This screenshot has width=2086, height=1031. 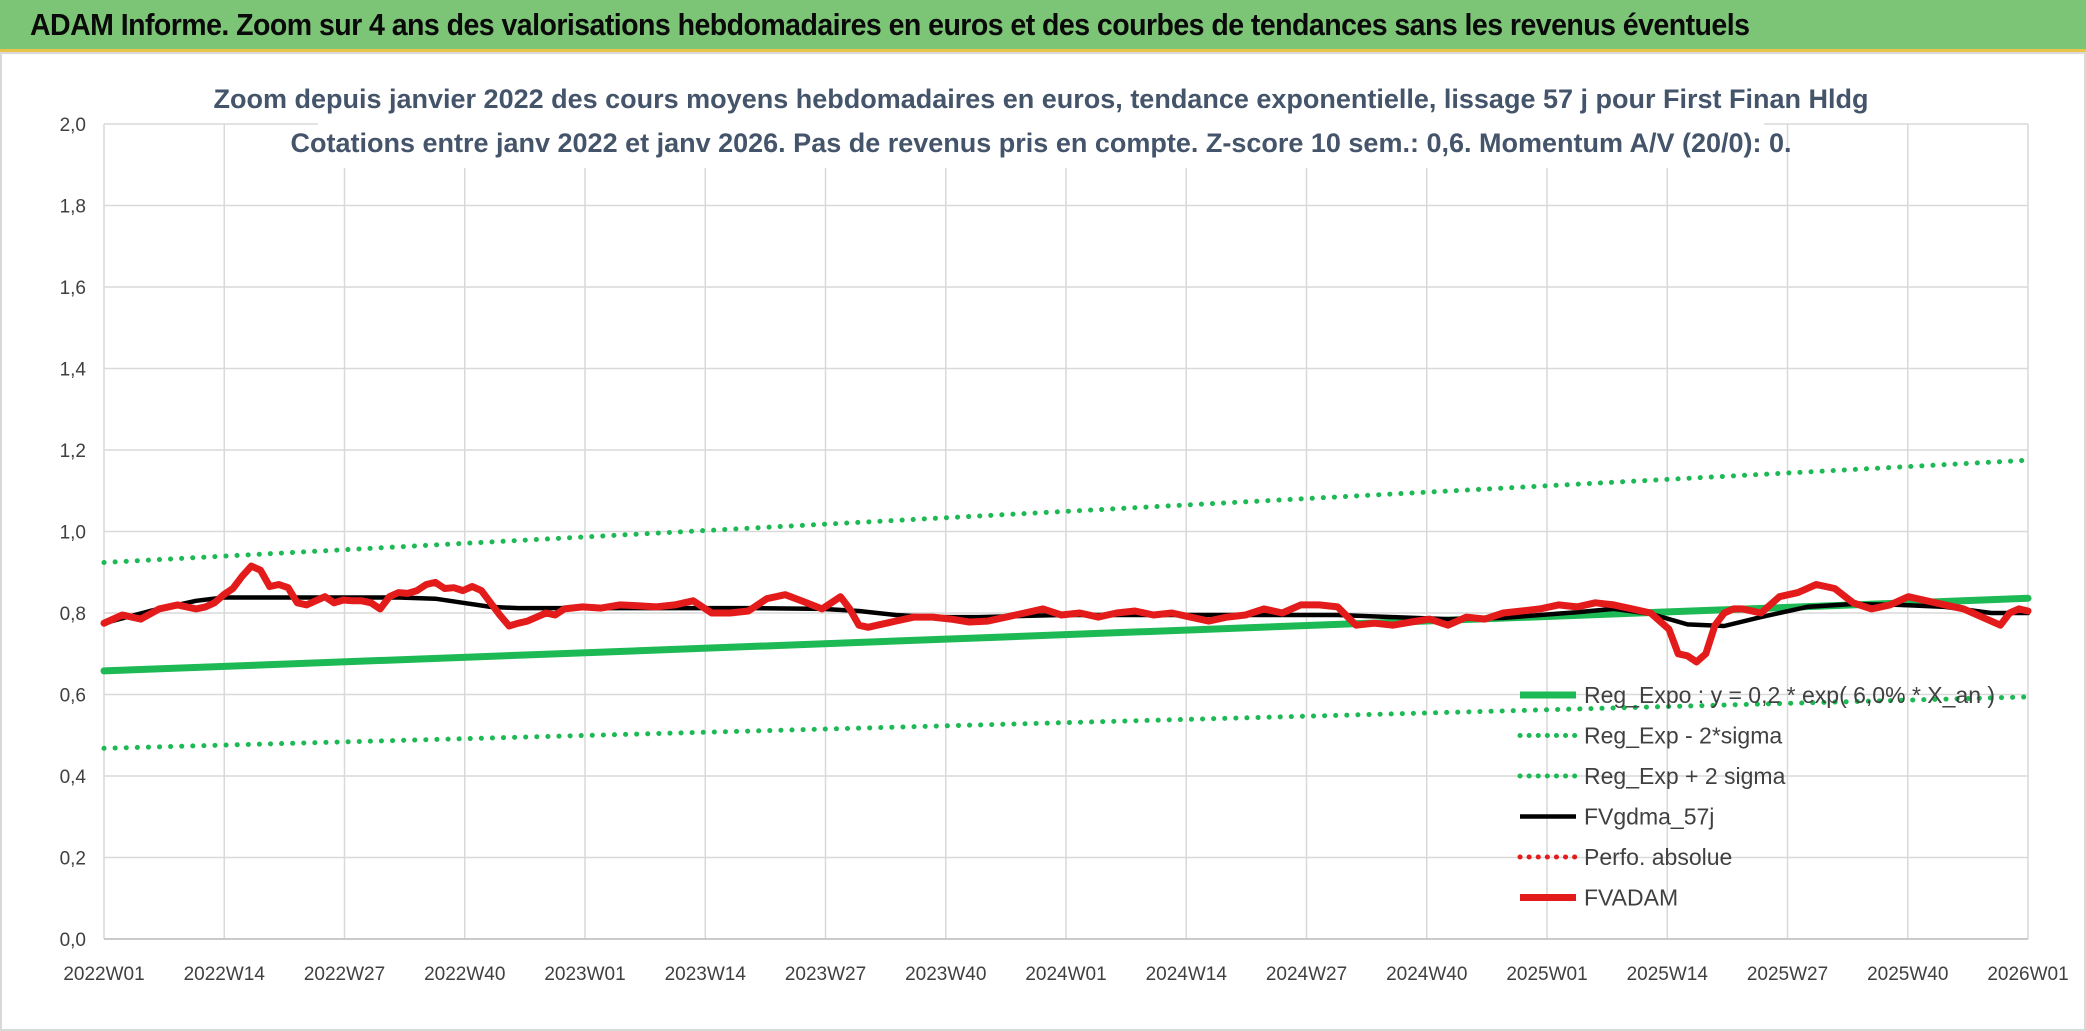 I want to click on y-tick-label: 1,0, so click(x=73, y=533).